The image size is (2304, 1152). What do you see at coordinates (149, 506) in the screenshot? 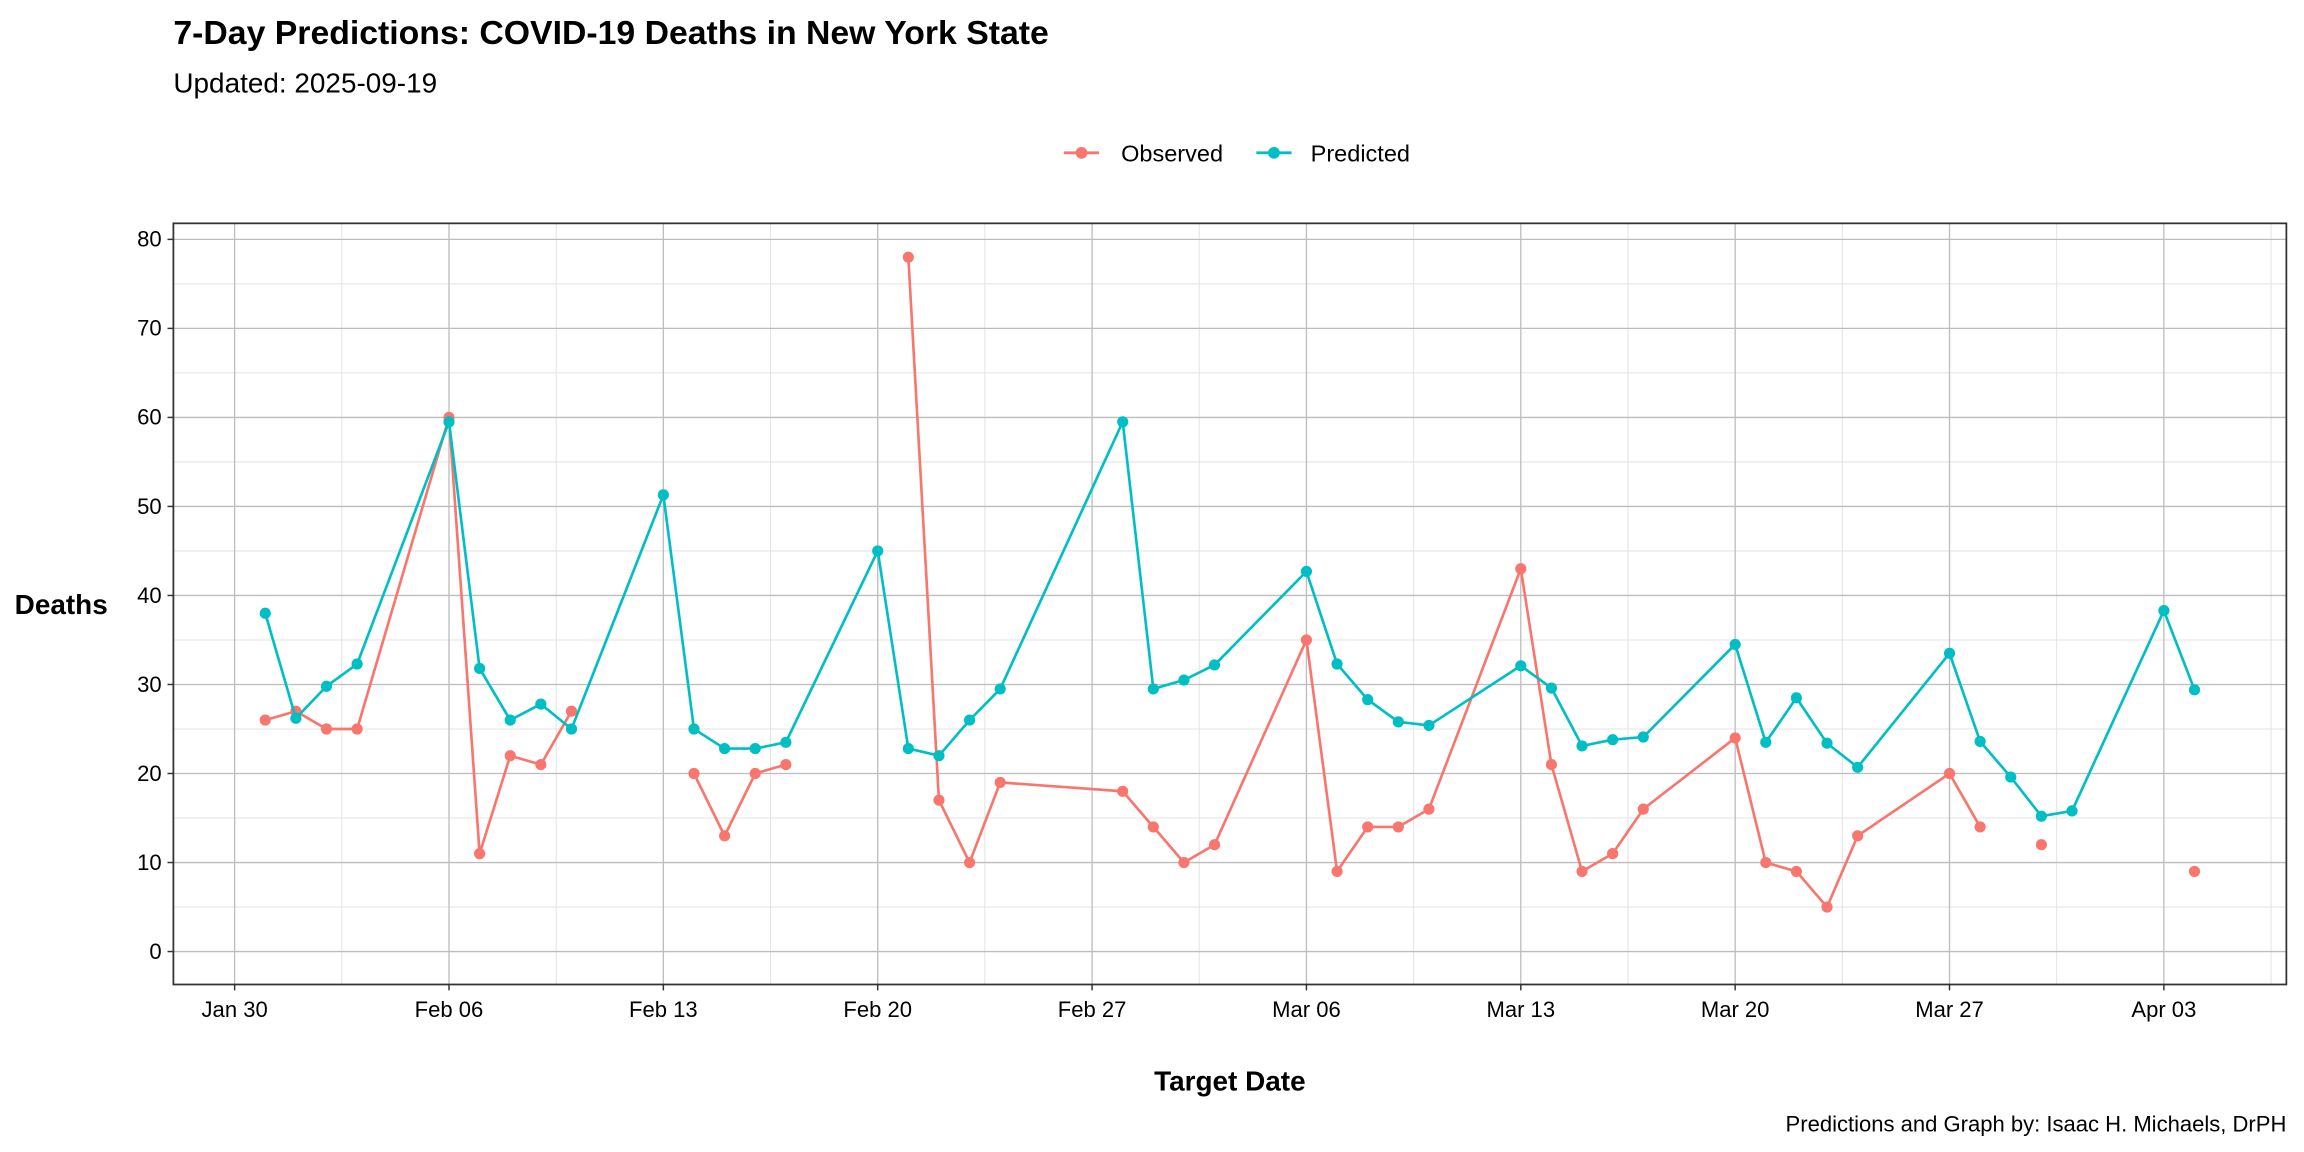
I see `y-tick-label: 50` at bounding box center [149, 506].